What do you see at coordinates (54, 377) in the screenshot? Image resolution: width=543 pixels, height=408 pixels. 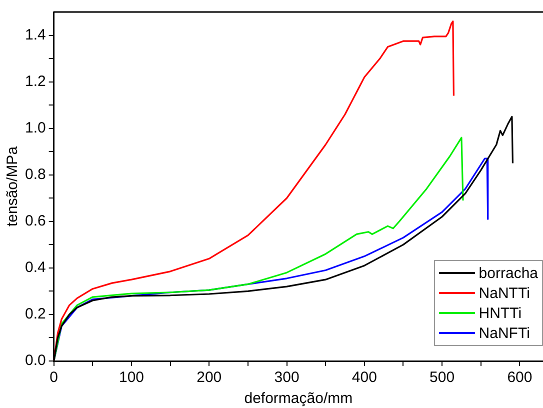 I see `x-tick-label: 0` at bounding box center [54, 377].